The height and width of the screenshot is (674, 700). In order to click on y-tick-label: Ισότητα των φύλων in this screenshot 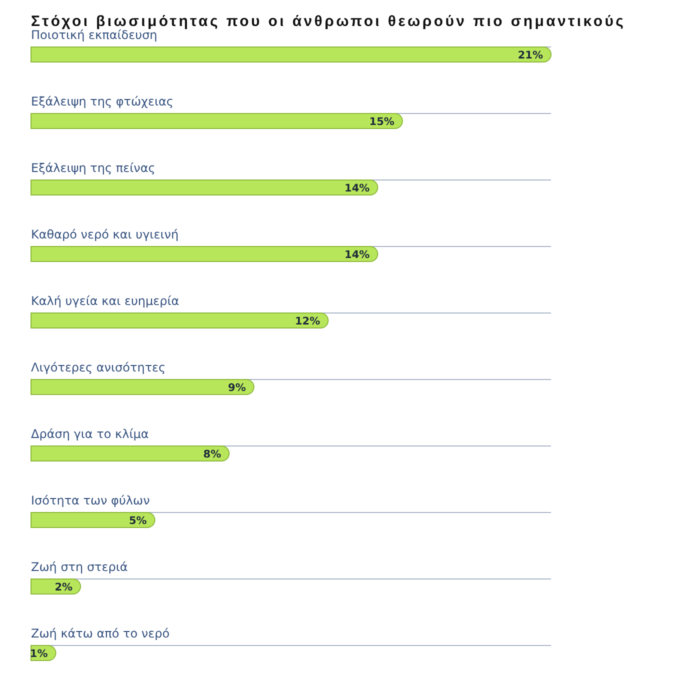, I will do `click(90, 501)`.